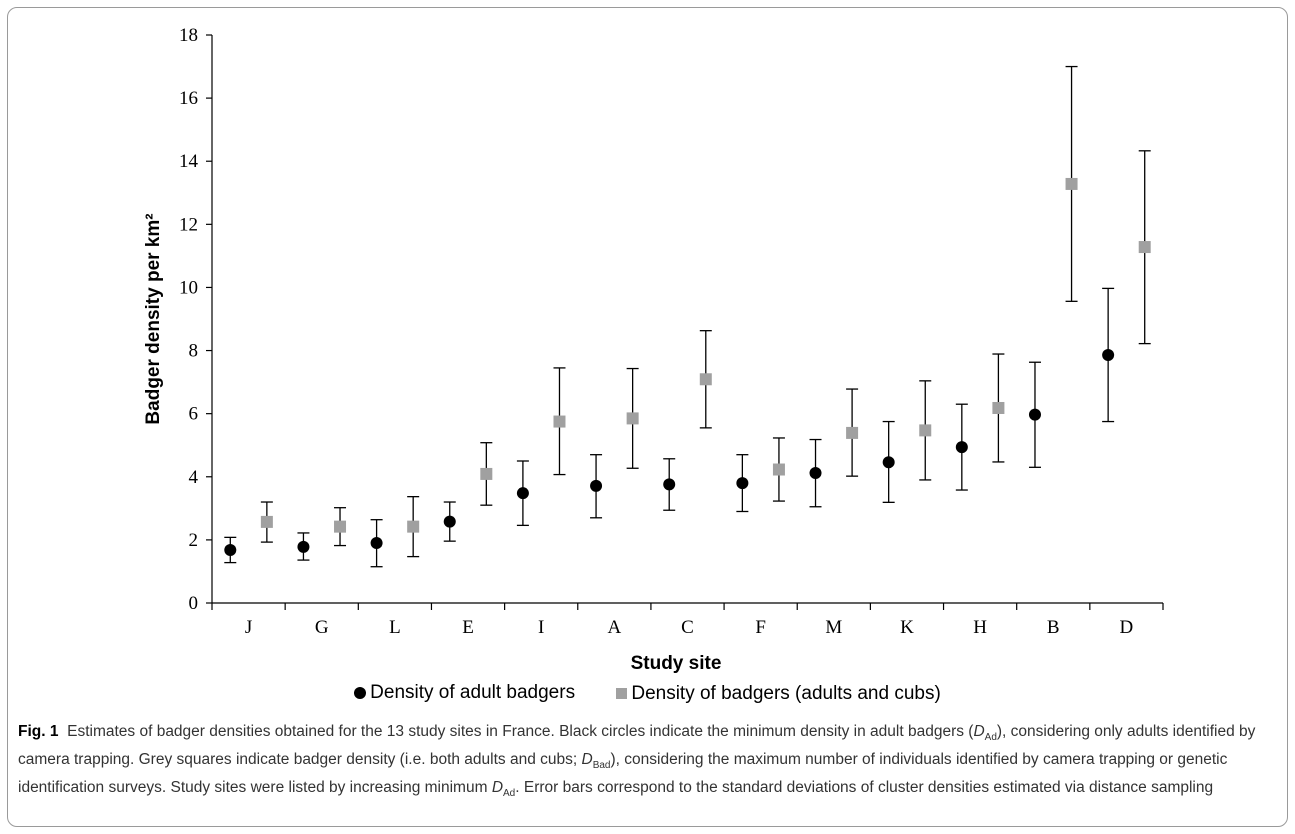 Image resolution: width=1295 pixels, height=834 pixels. I want to click on x-tick-label: M, so click(833, 627).